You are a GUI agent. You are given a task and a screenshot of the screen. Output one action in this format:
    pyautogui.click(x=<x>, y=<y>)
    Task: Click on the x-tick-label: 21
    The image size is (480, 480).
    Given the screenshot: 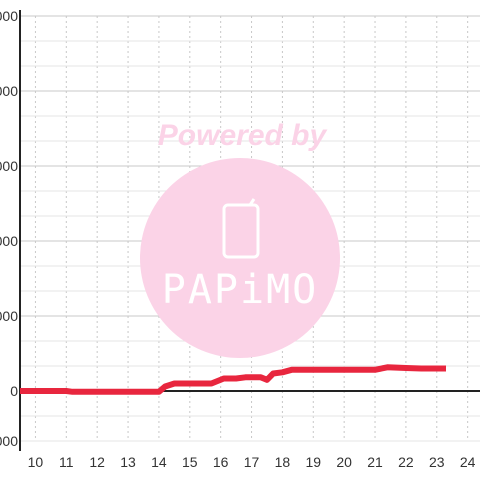 What is the action you would take?
    pyautogui.click(x=375, y=462)
    